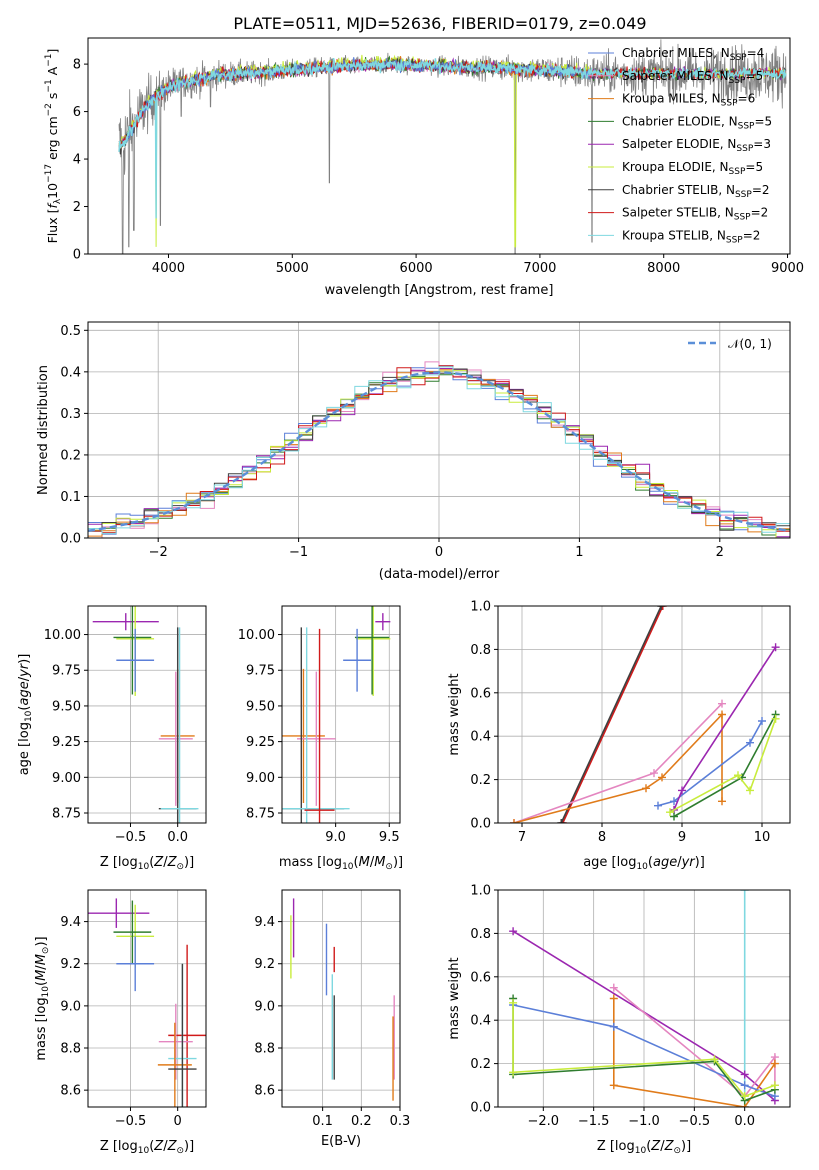 Image resolution: width=819 pixels, height=1170 pixels. What do you see at coordinates (439, 450) in the screenshot?
I see `histogram-kroupa-stelib-step` at bounding box center [439, 450].